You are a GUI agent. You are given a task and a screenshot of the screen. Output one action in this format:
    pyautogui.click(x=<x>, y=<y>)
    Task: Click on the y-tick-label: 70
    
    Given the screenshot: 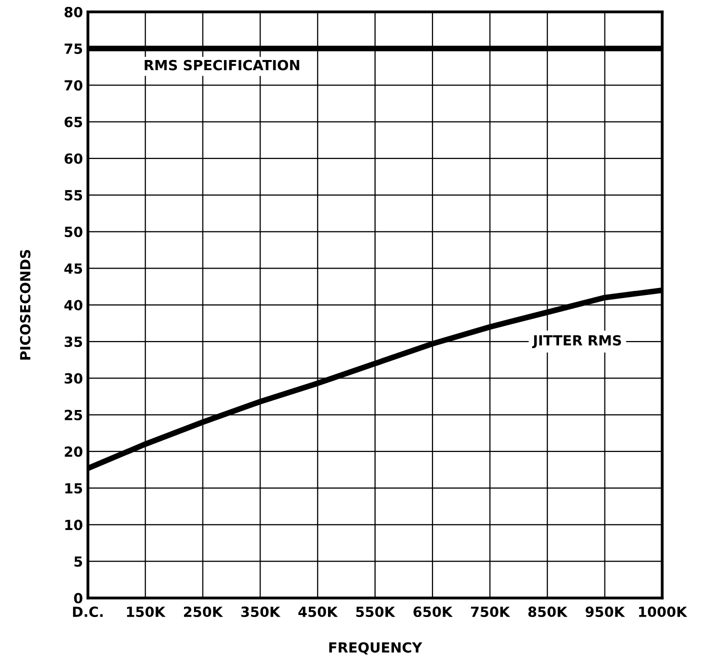 What is the action you would take?
    pyautogui.click(x=73, y=85)
    